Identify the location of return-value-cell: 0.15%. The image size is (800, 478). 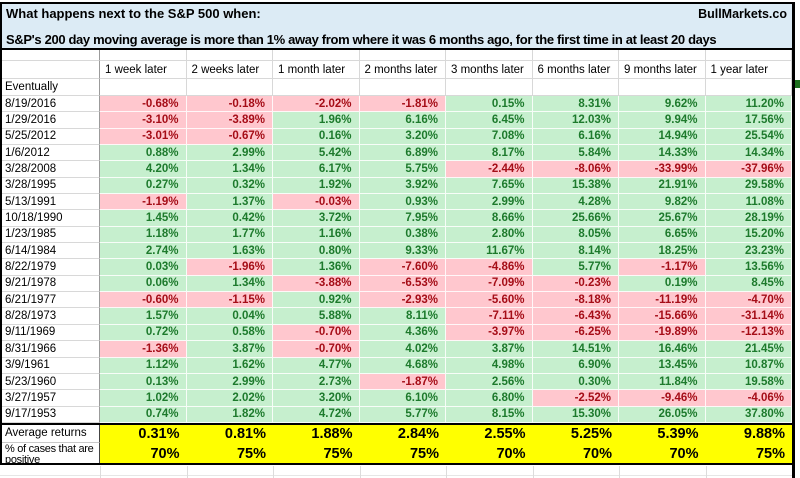
(489, 104).